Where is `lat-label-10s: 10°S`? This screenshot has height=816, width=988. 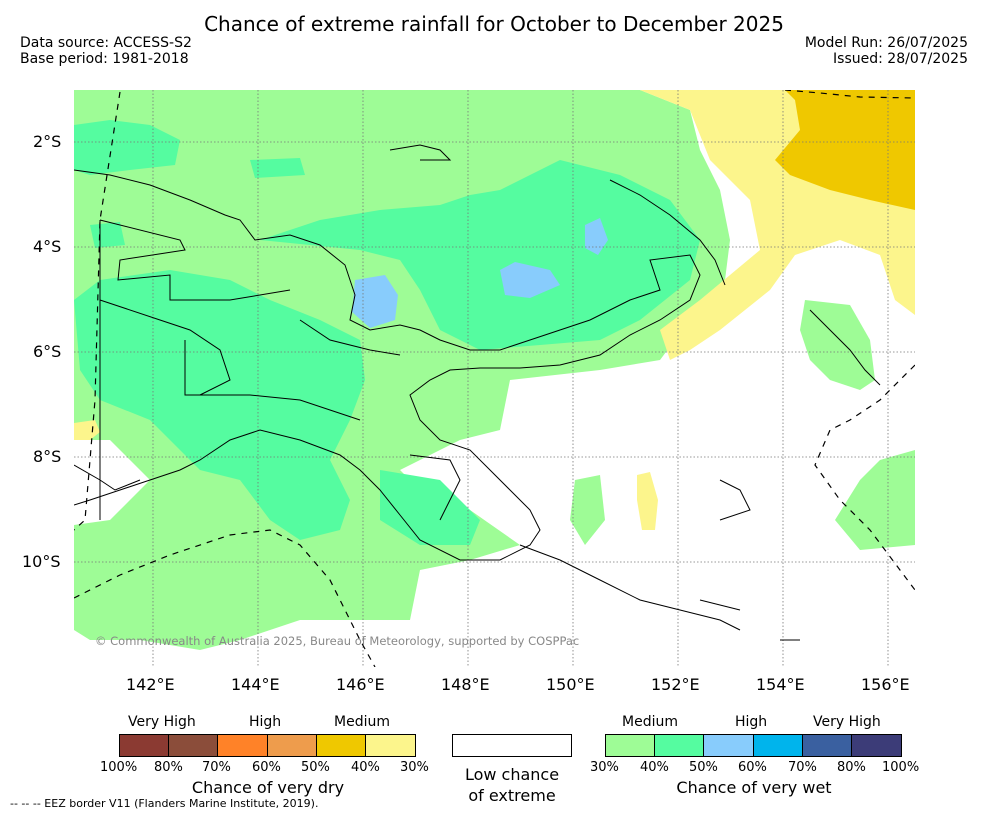 lat-label-10s: 10°S is located at coordinates (41, 561).